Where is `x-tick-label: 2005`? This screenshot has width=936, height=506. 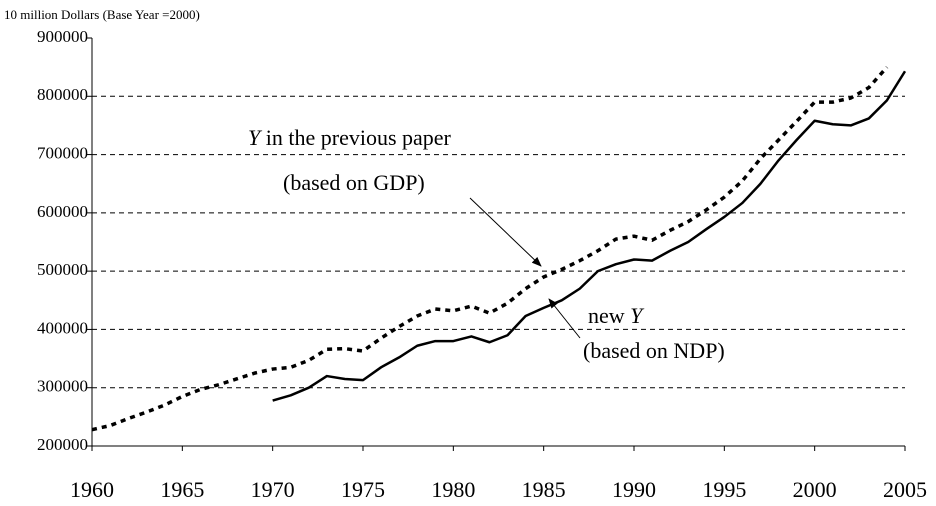
x-tick-label: 2005 is located at coordinates (905, 489).